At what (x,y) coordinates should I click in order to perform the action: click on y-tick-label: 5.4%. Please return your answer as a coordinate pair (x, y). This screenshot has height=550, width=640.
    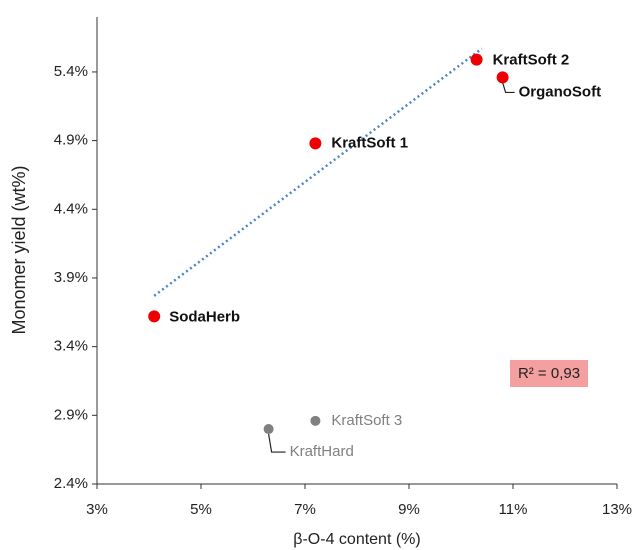
    Looking at the image, I should click on (71, 71).